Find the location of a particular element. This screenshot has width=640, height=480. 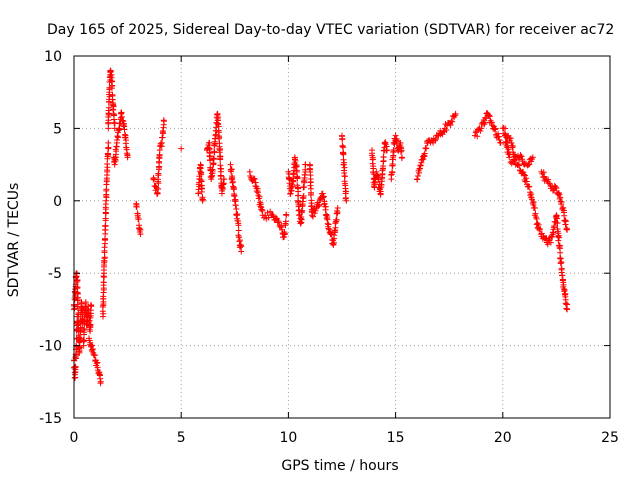

y-tick-labels: -15 -10 -5 0 5 10 is located at coordinates (50, 238).